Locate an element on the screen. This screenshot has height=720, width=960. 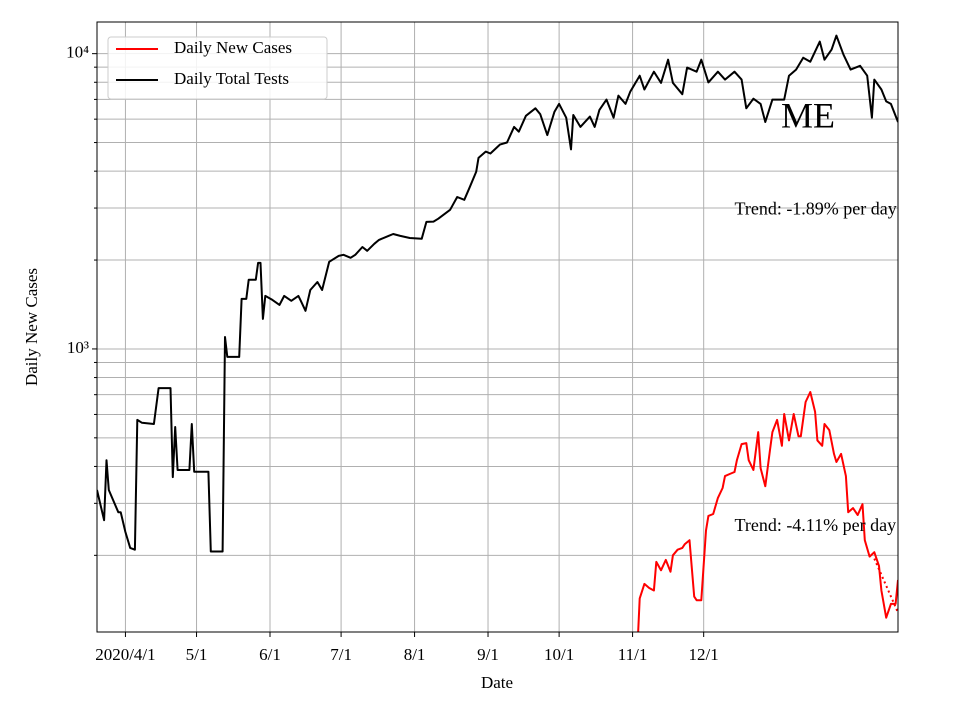
legend-label: Daily New Cases is located at coordinates (233, 47).